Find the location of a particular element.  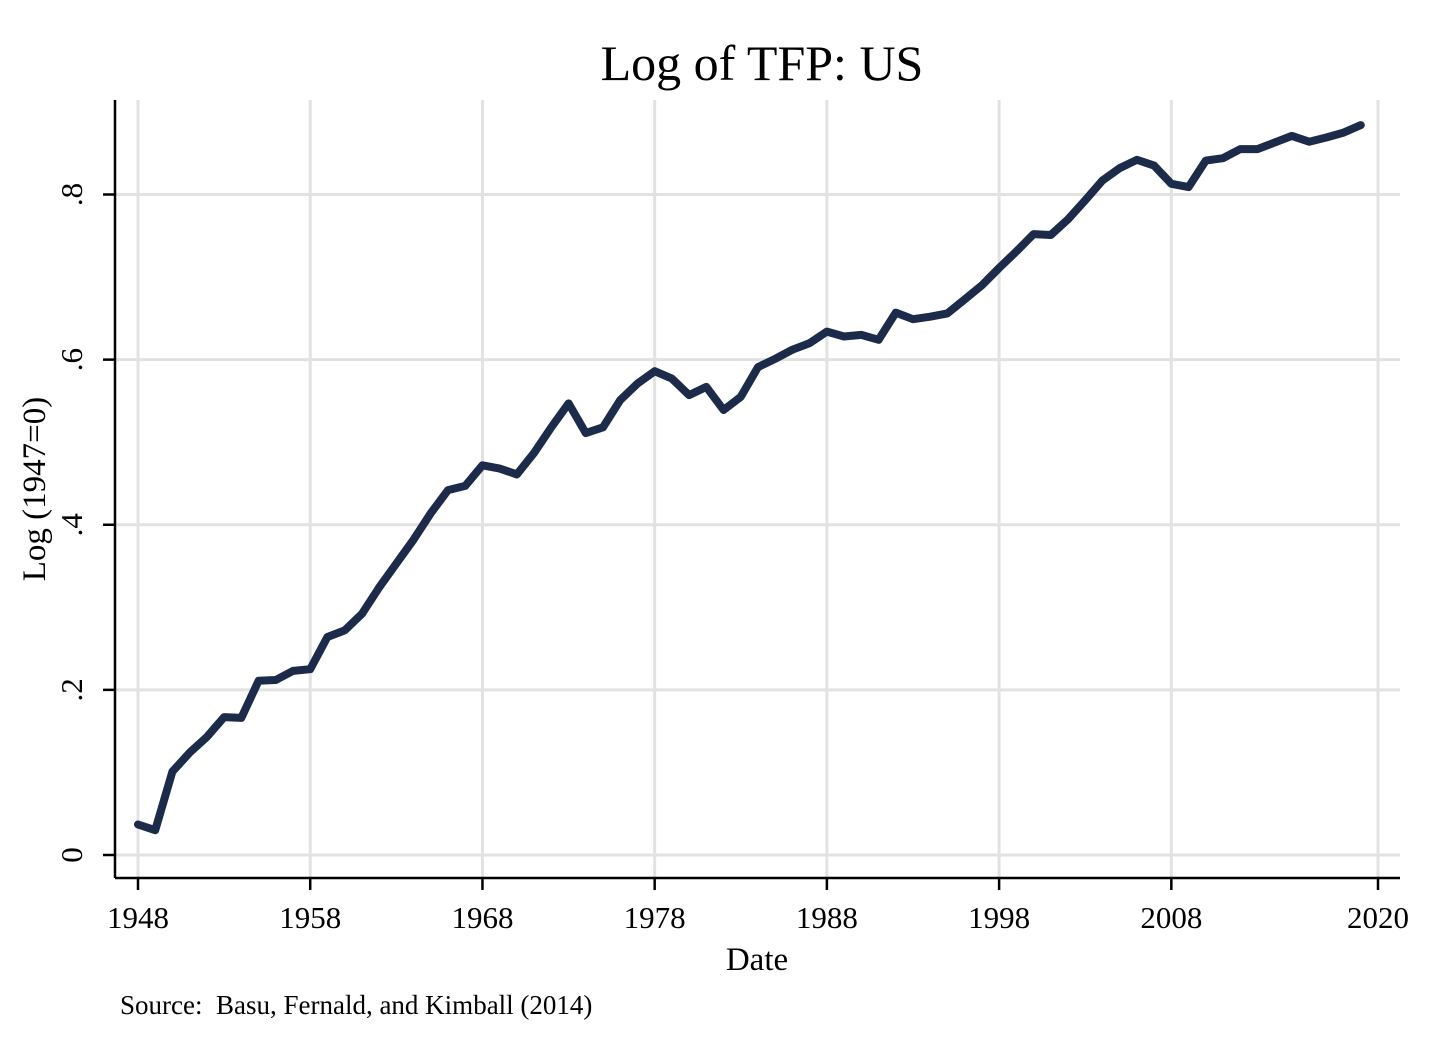

y-tick-label: 0 is located at coordinates (71, 855).